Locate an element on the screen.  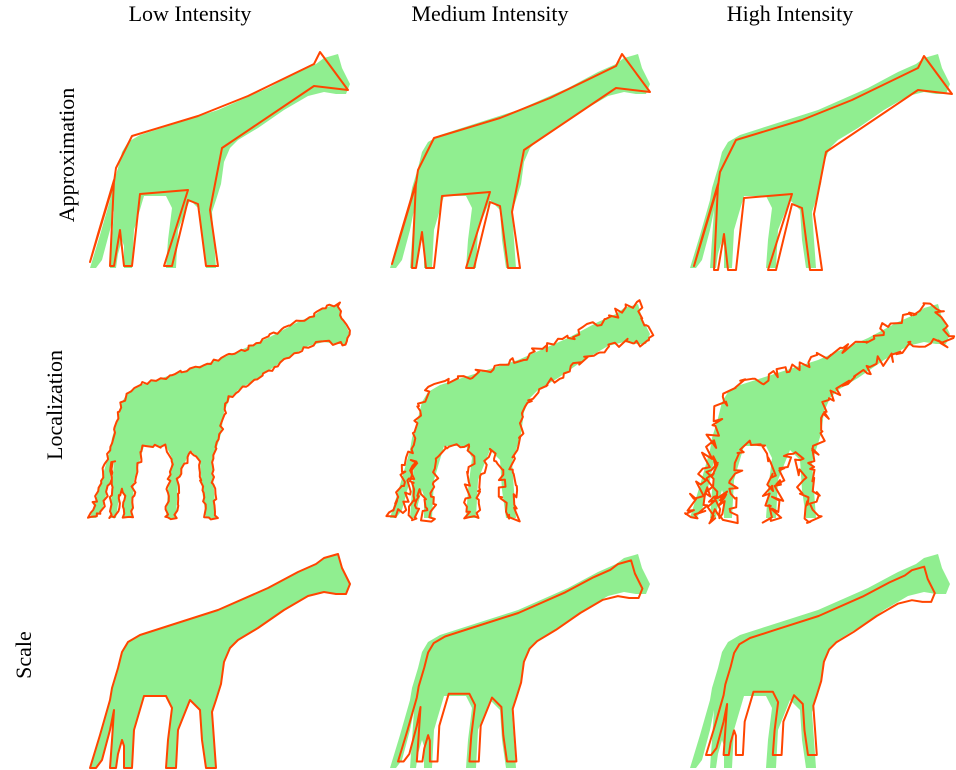
cell-approximation-high is located at coordinates (822, 160).